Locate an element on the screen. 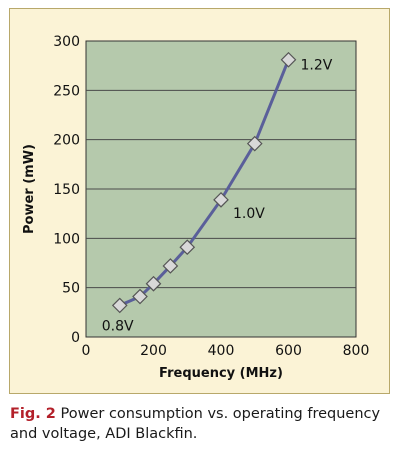  x-tick-label: 400 is located at coordinates (221, 351).